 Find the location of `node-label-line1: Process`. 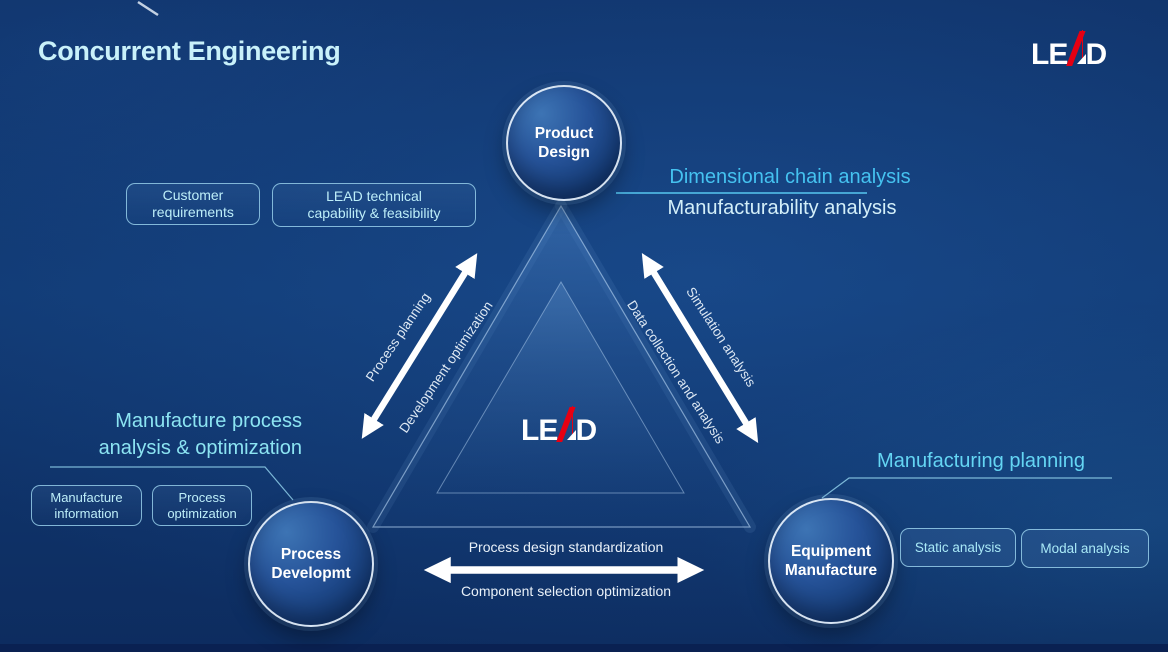

node-label-line1: Process is located at coordinates (311, 554).